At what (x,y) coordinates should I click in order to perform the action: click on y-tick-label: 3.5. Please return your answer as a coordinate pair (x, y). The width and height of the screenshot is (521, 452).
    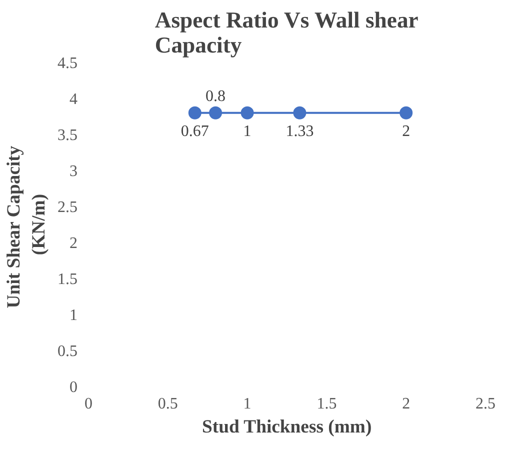
    Looking at the image, I should click on (68, 135).